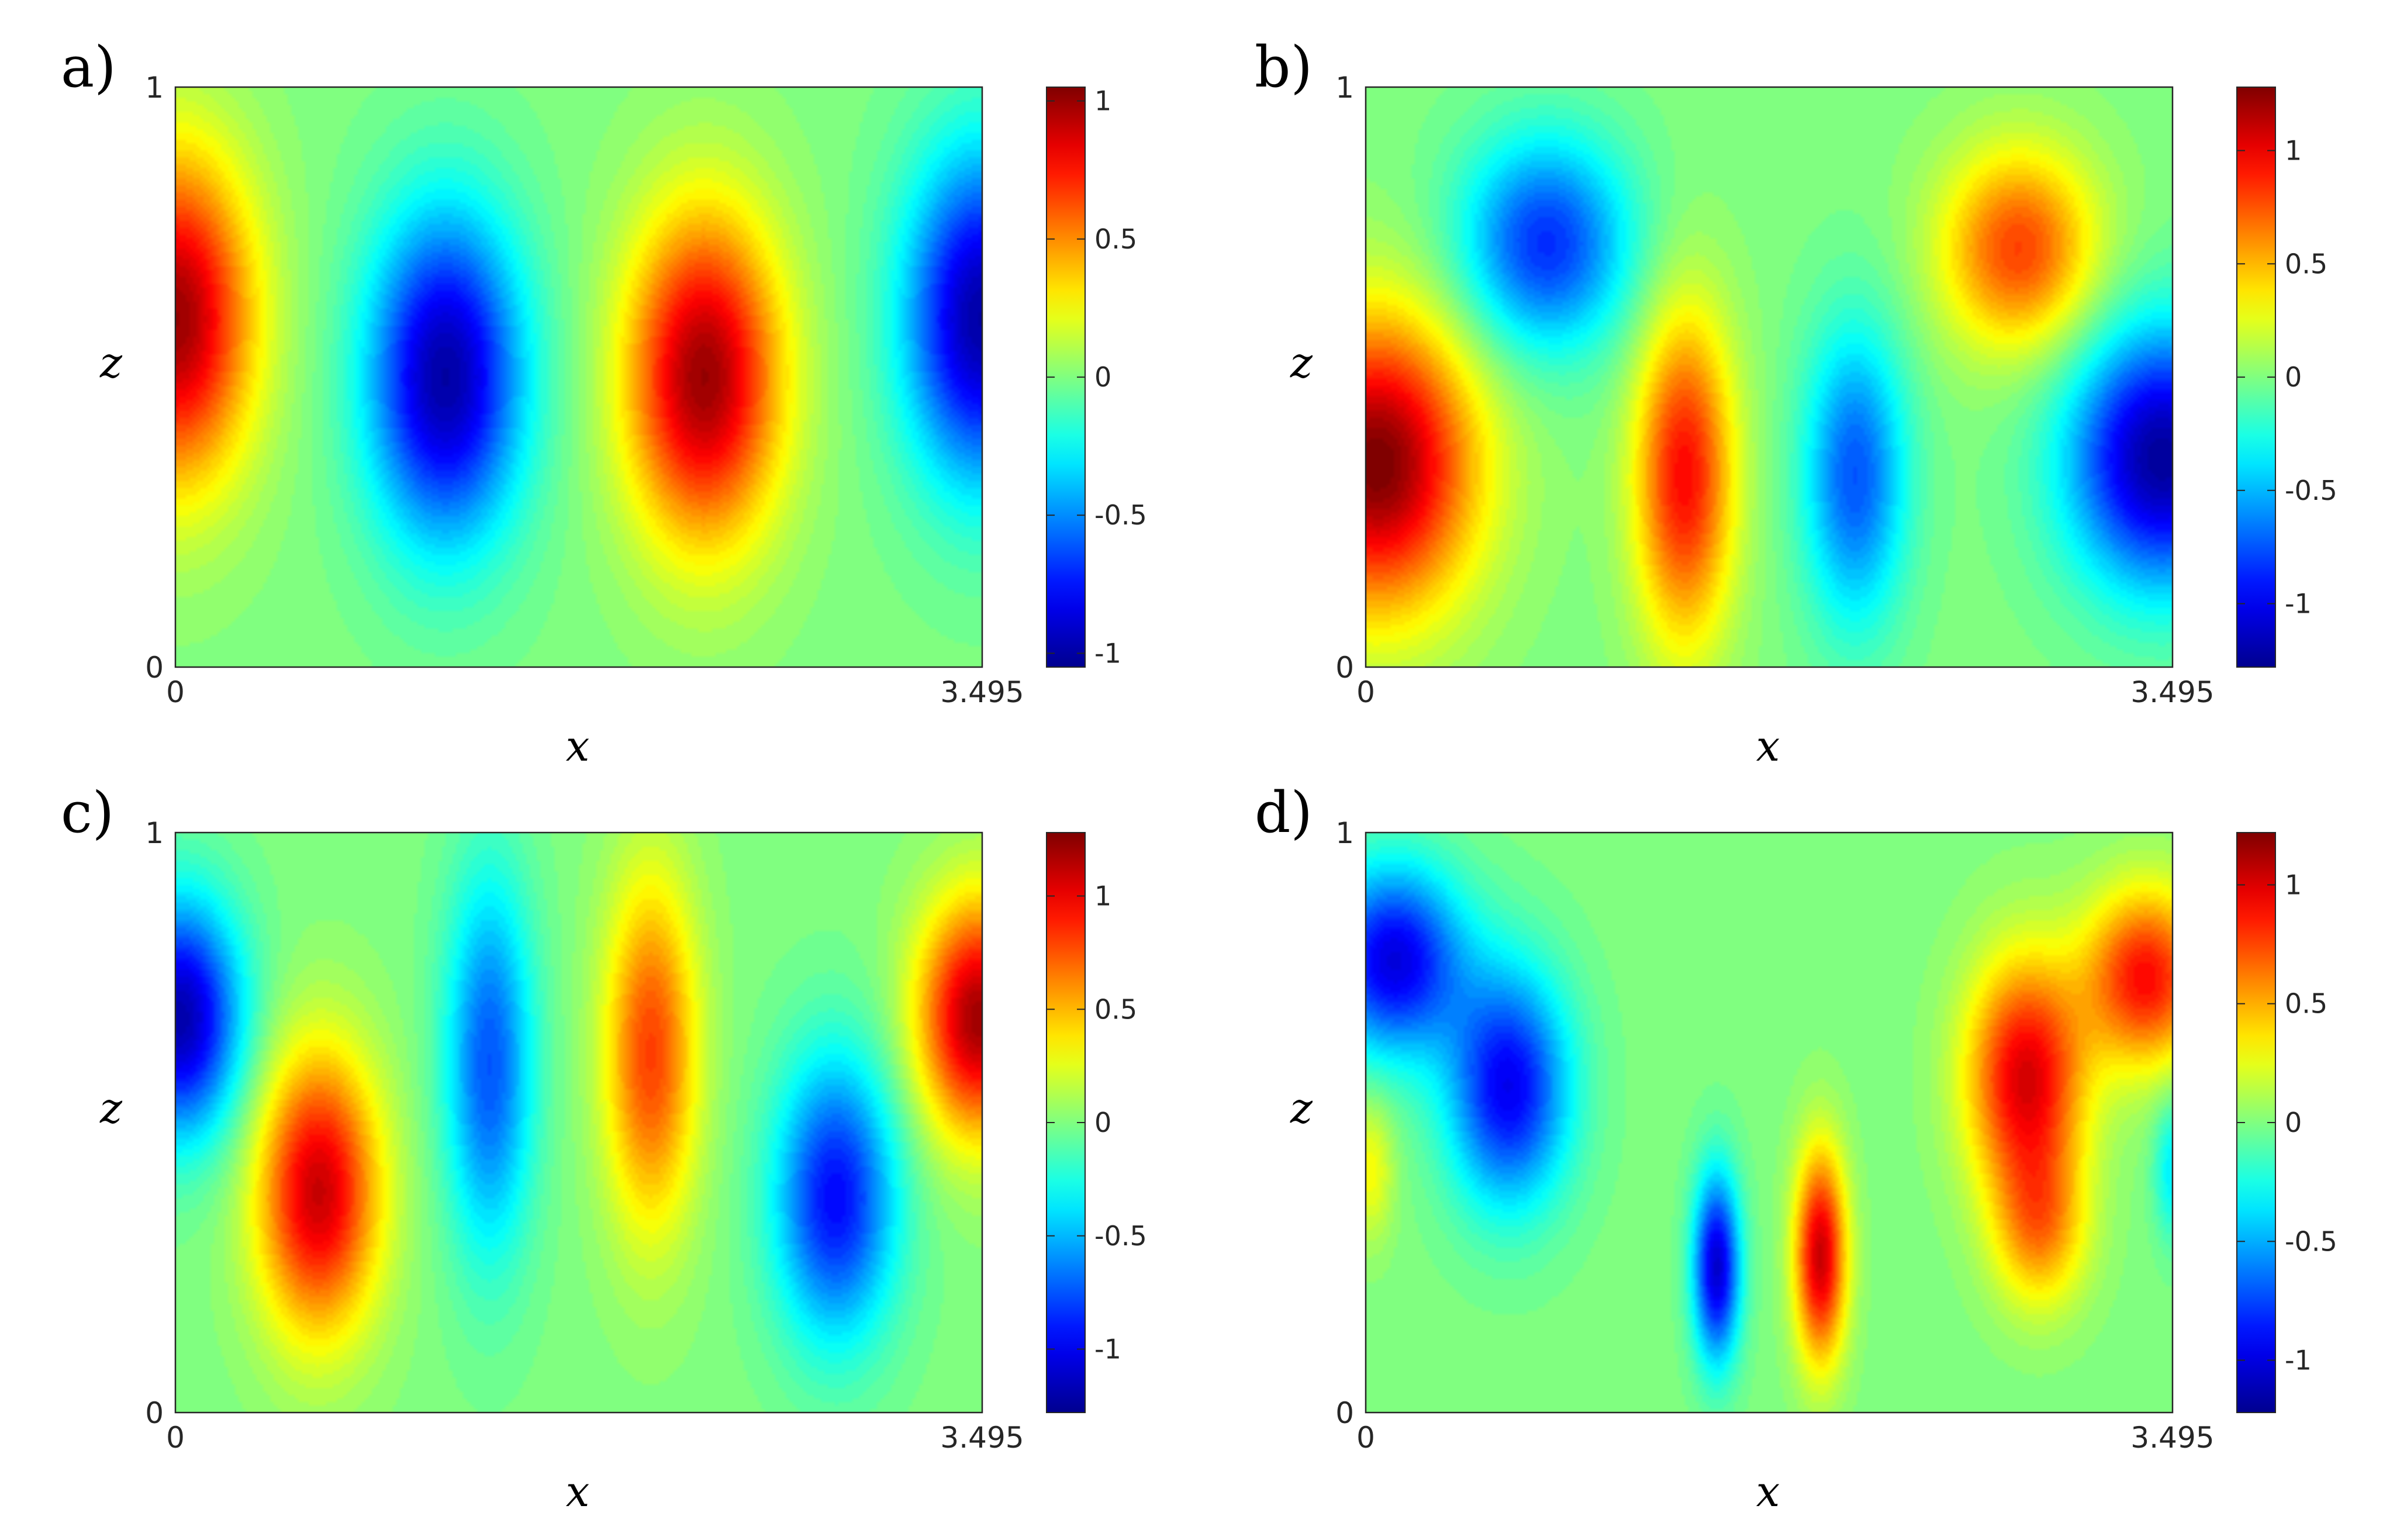 Image resolution: width=2383 pixels, height=1540 pixels. What do you see at coordinates (88, 67) in the screenshot?
I see `panel-label: a)` at bounding box center [88, 67].